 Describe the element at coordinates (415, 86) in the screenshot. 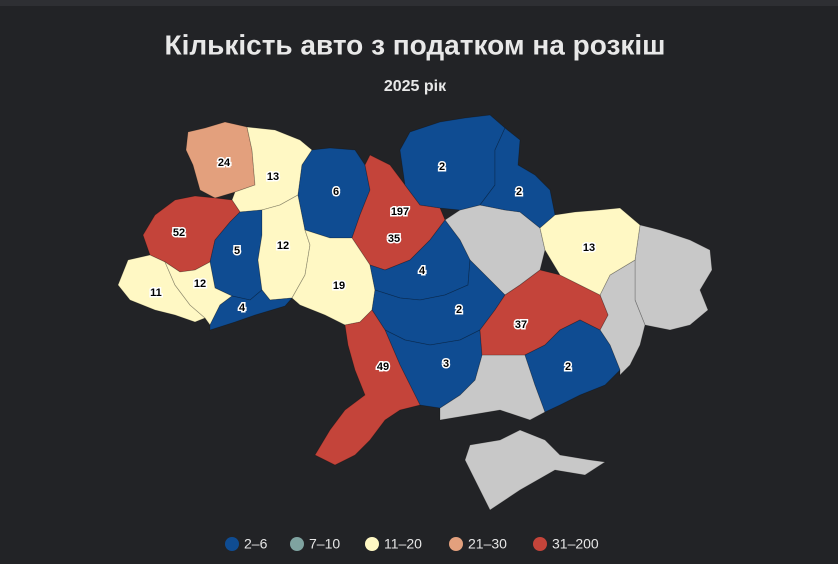

I see `chart-subtitle: 2025 рік` at that location.